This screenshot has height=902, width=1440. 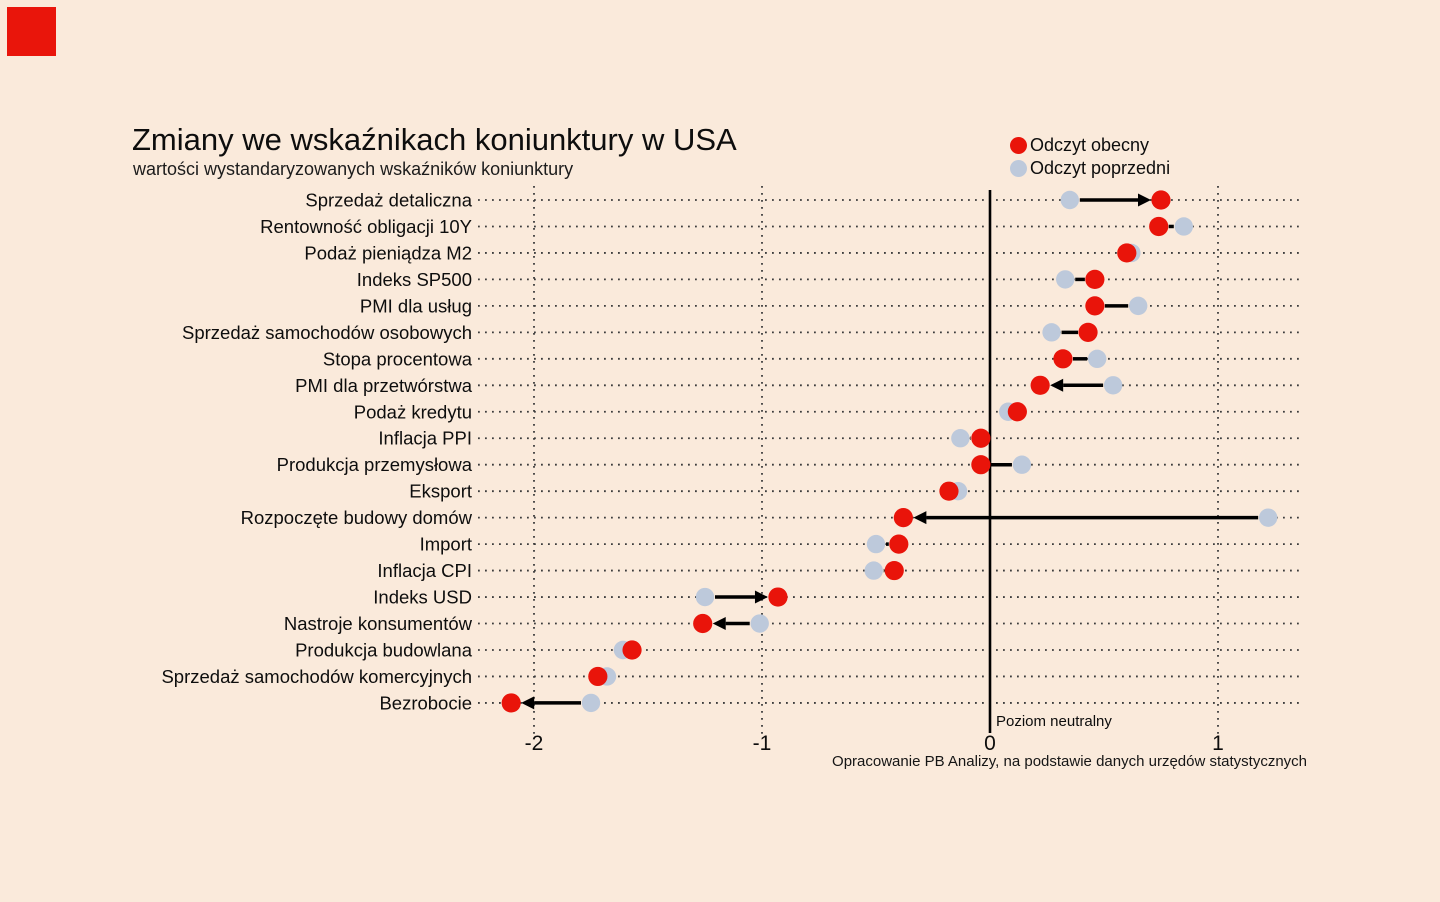 I want to click on row-label: Sprzedaż samochodów osobowych, so click(x=327, y=332).